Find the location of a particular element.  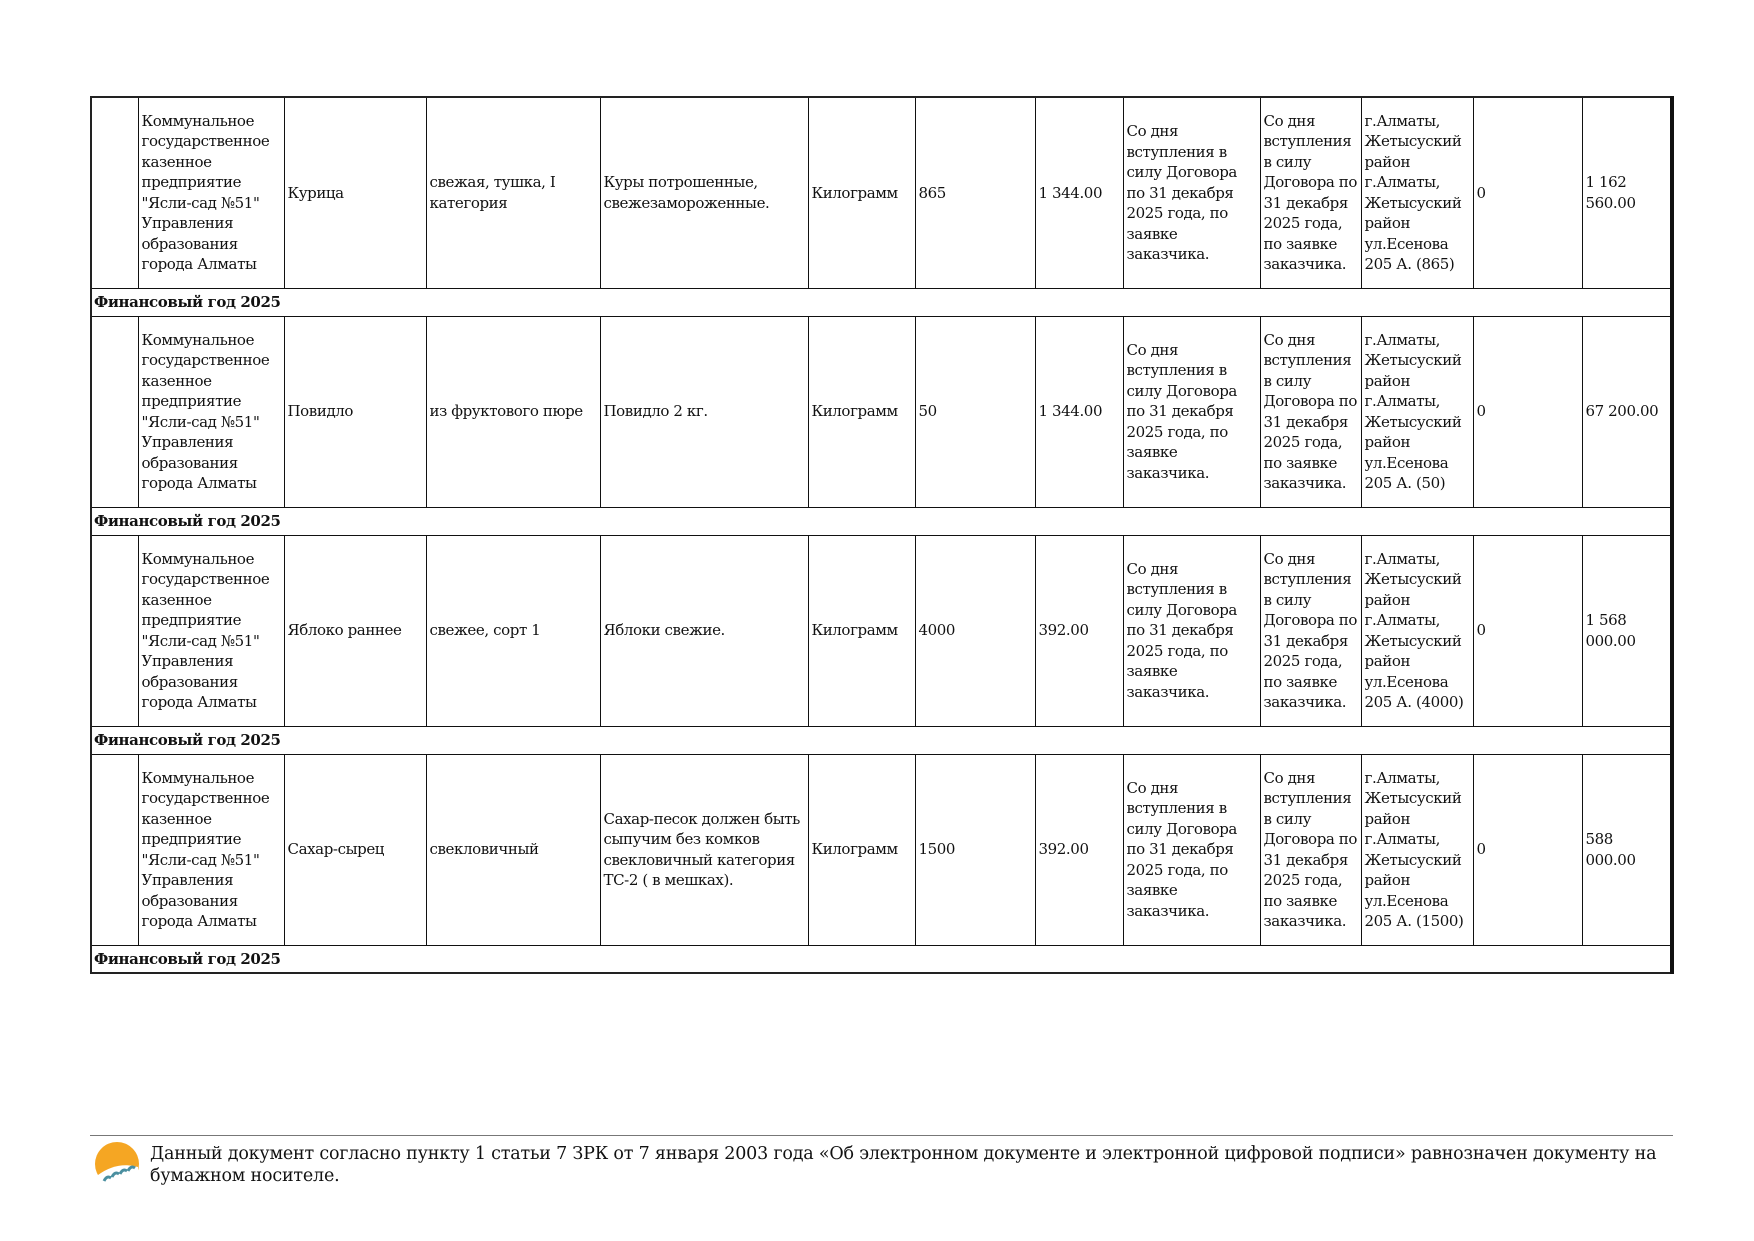

cell-characteristics: свекловичный is located at coordinates (513, 849).